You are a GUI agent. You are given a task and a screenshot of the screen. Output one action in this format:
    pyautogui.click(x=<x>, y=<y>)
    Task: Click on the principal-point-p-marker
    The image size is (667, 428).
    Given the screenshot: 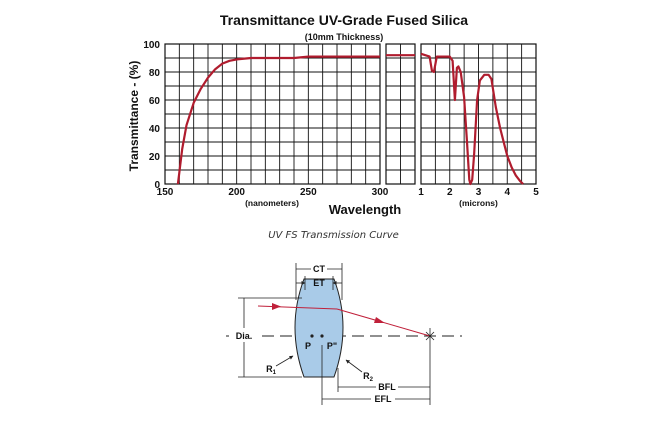 What is the action you would take?
    pyautogui.click(x=312, y=336)
    